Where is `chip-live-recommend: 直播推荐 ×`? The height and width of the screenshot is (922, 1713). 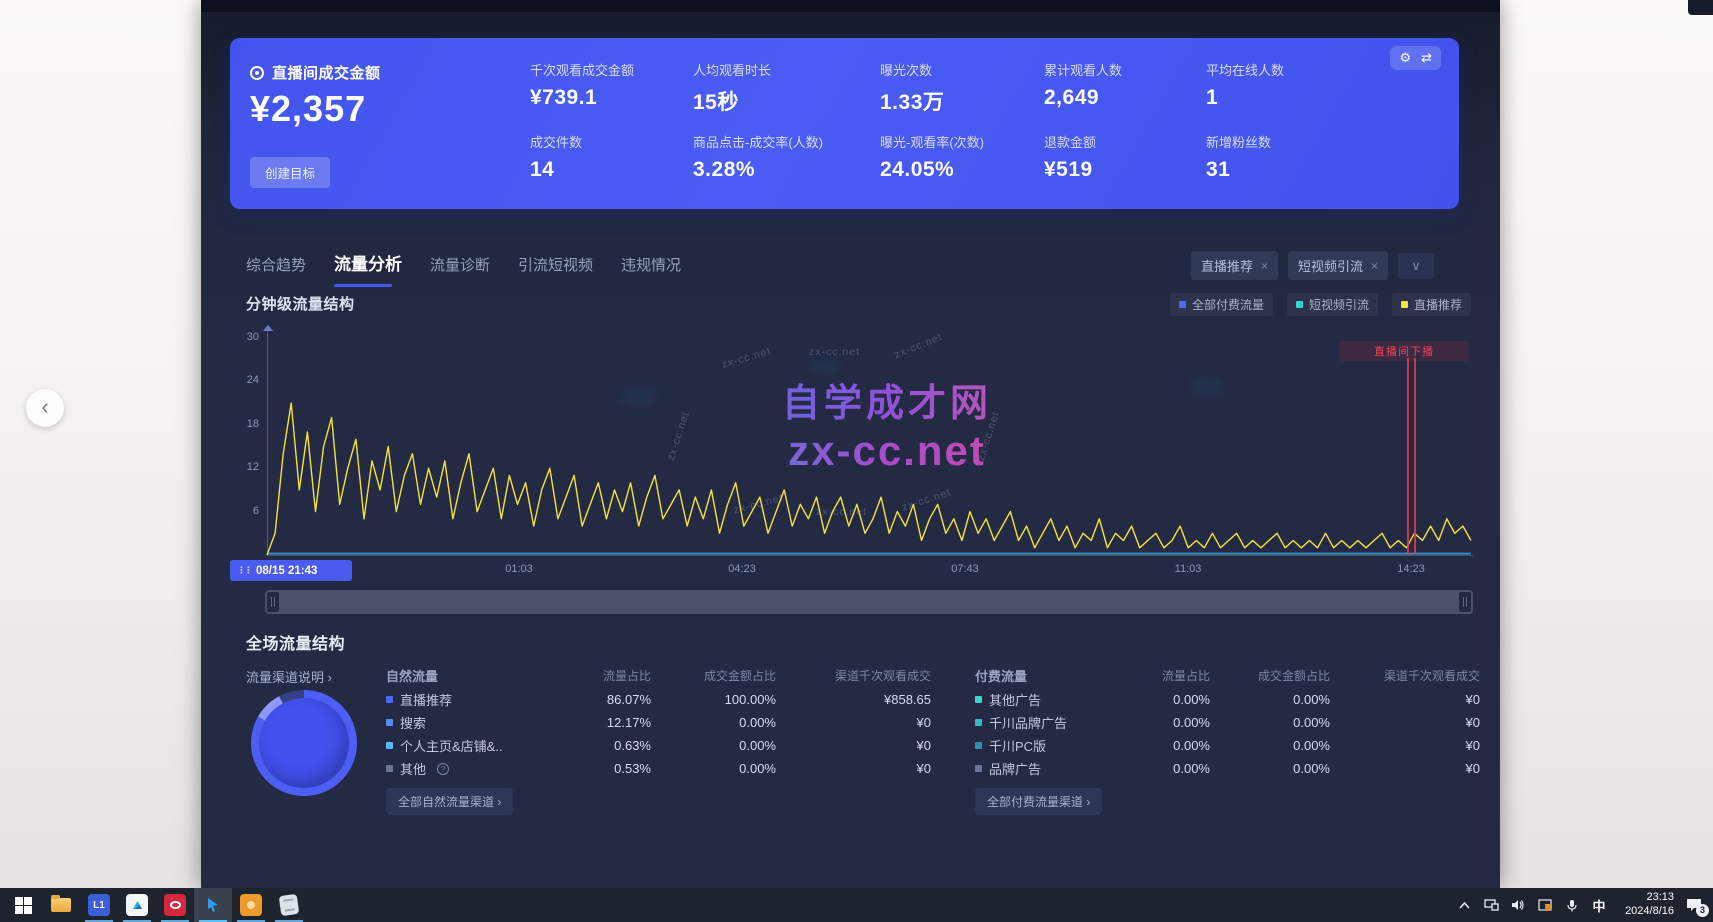
chip-live-recommend: 直播推荐 × is located at coordinates (1235, 265).